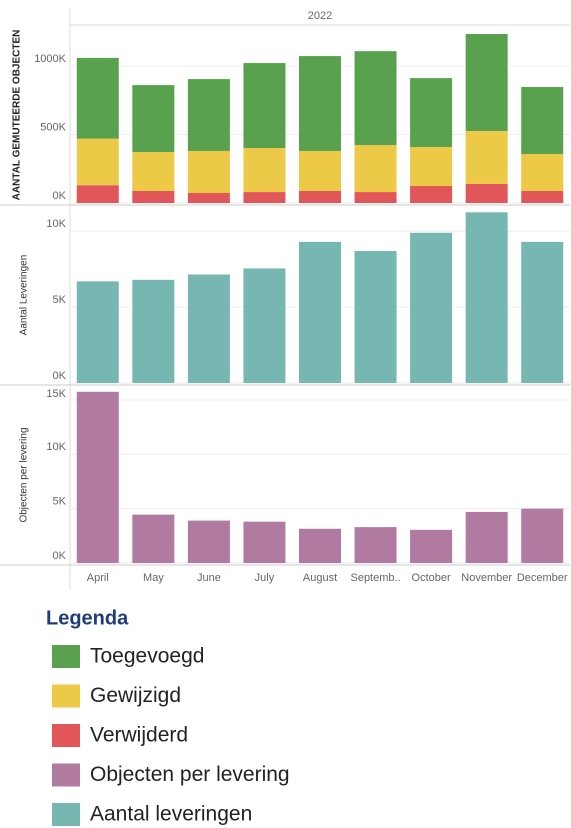  I want to click on legend-title: Legenda, so click(87, 618).